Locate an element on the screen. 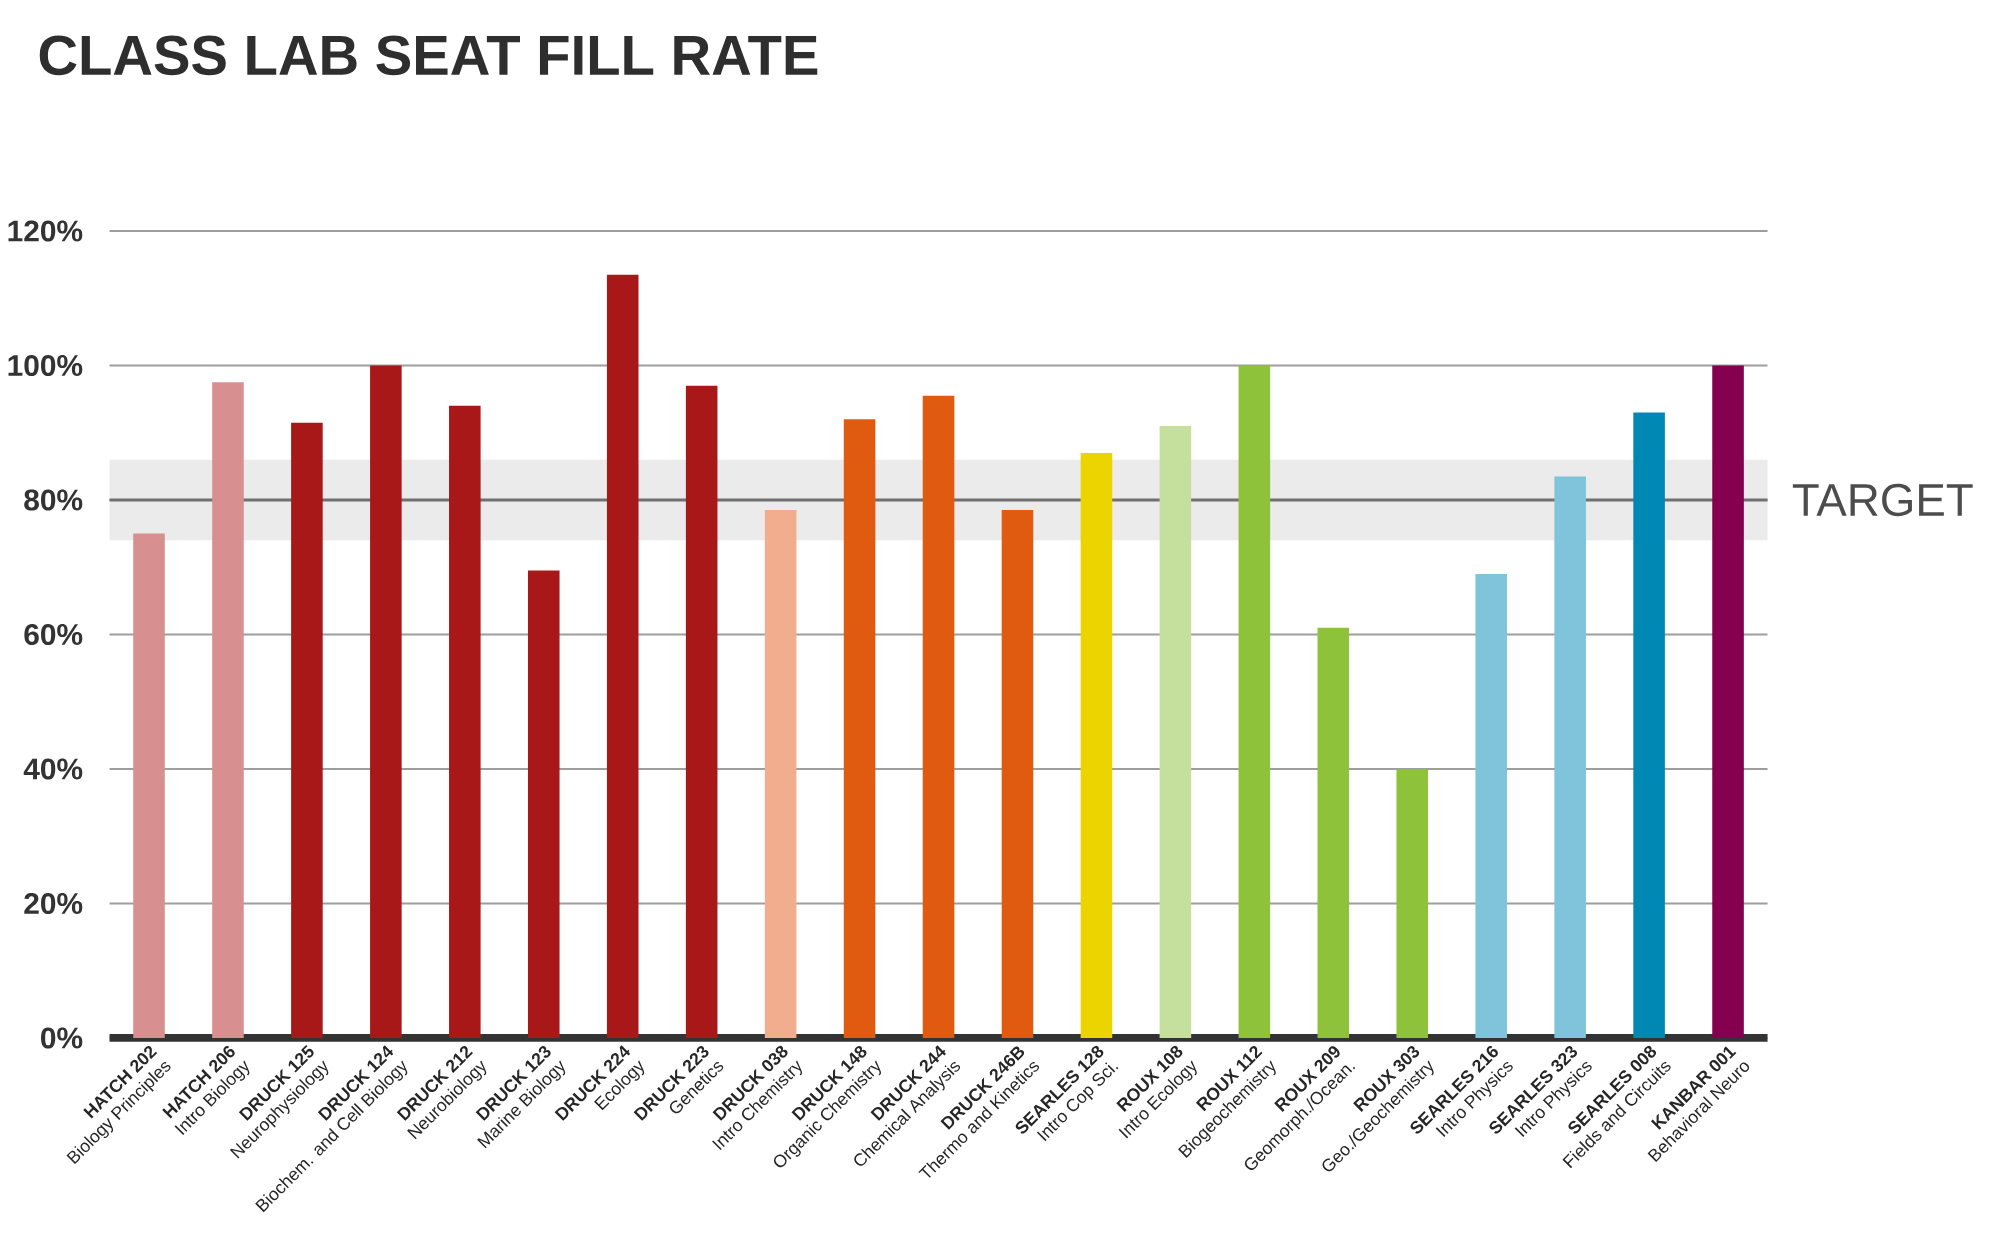 This screenshot has width=2000, height=1233. y-tick-label: 120% is located at coordinates (45, 231).